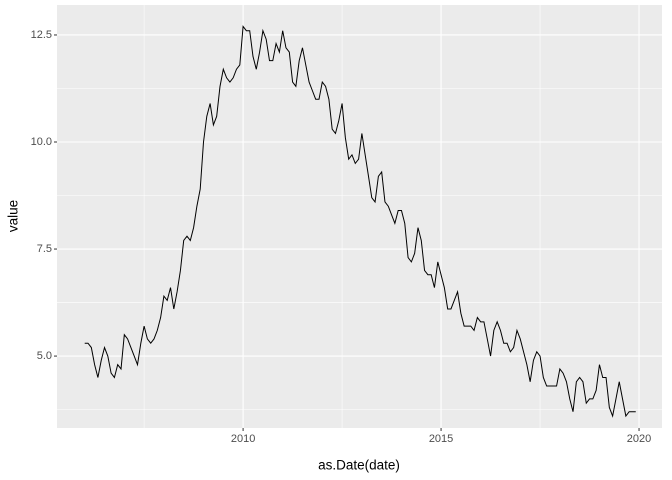 The image size is (672, 480). What do you see at coordinates (44, 356) in the screenshot?
I see `y-tick-label: 5.0` at bounding box center [44, 356].